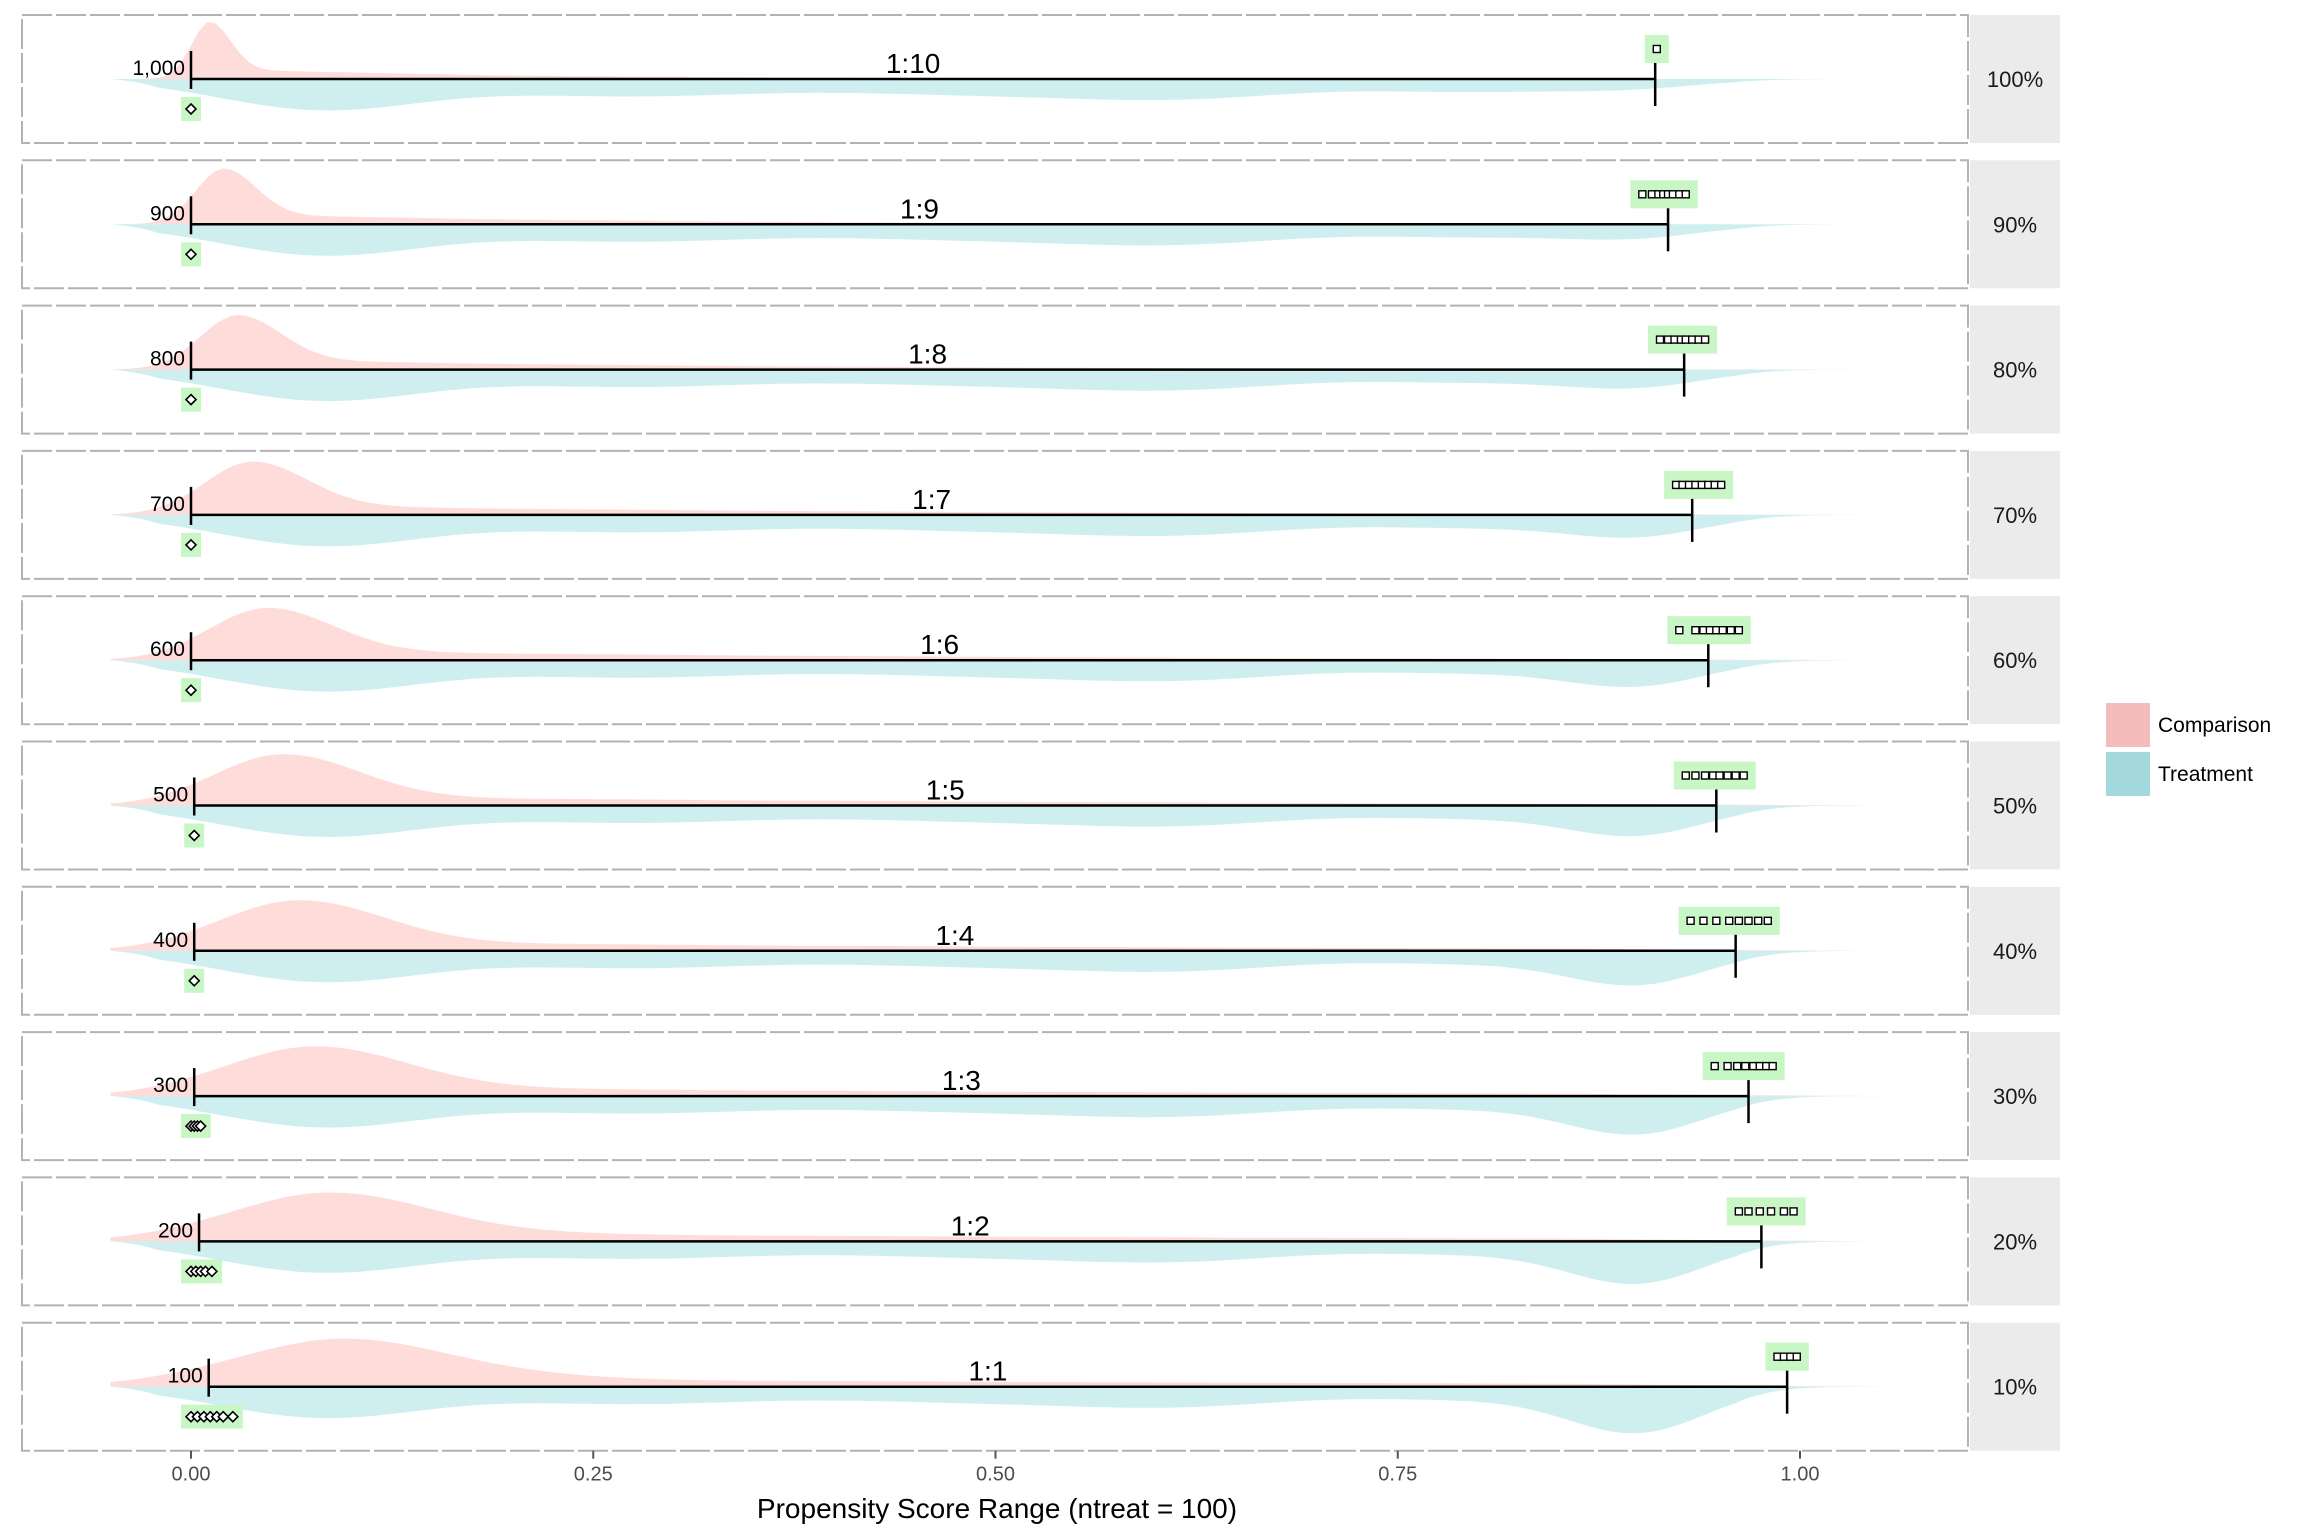  Describe the element at coordinates (961, 1080) in the screenshot. I see `ratio-label: 1:3` at that location.